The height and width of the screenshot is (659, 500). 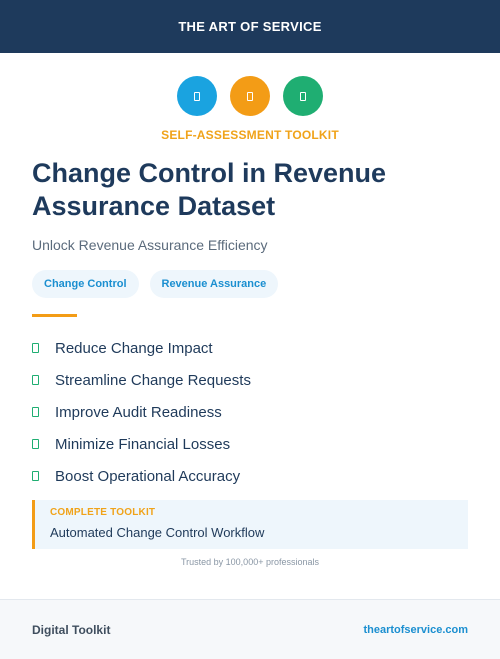 I want to click on list-item: Streamline Change Requests, so click(x=141, y=380).